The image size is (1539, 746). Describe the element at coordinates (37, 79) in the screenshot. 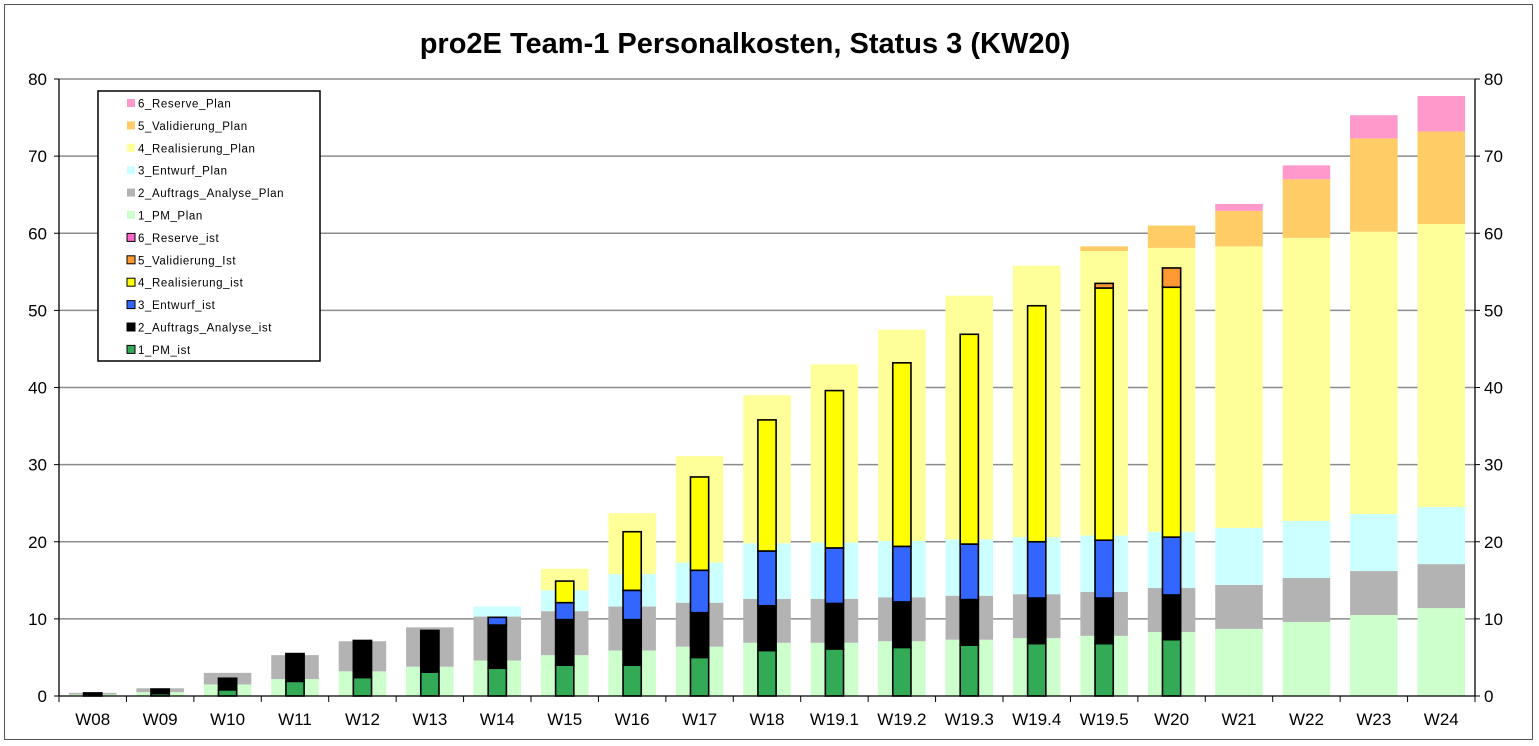

I see `y-tick-label-left: 80` at that location.